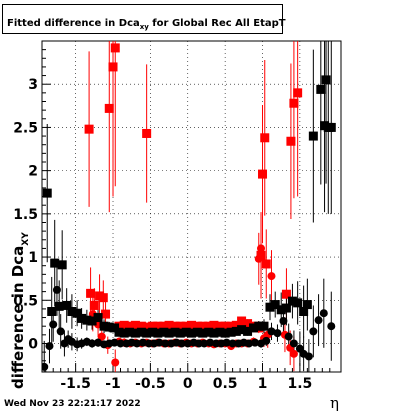 The width and height of the screenshot is (400, 418). I want to click on x-tick-label: 1, so click(263, 384).